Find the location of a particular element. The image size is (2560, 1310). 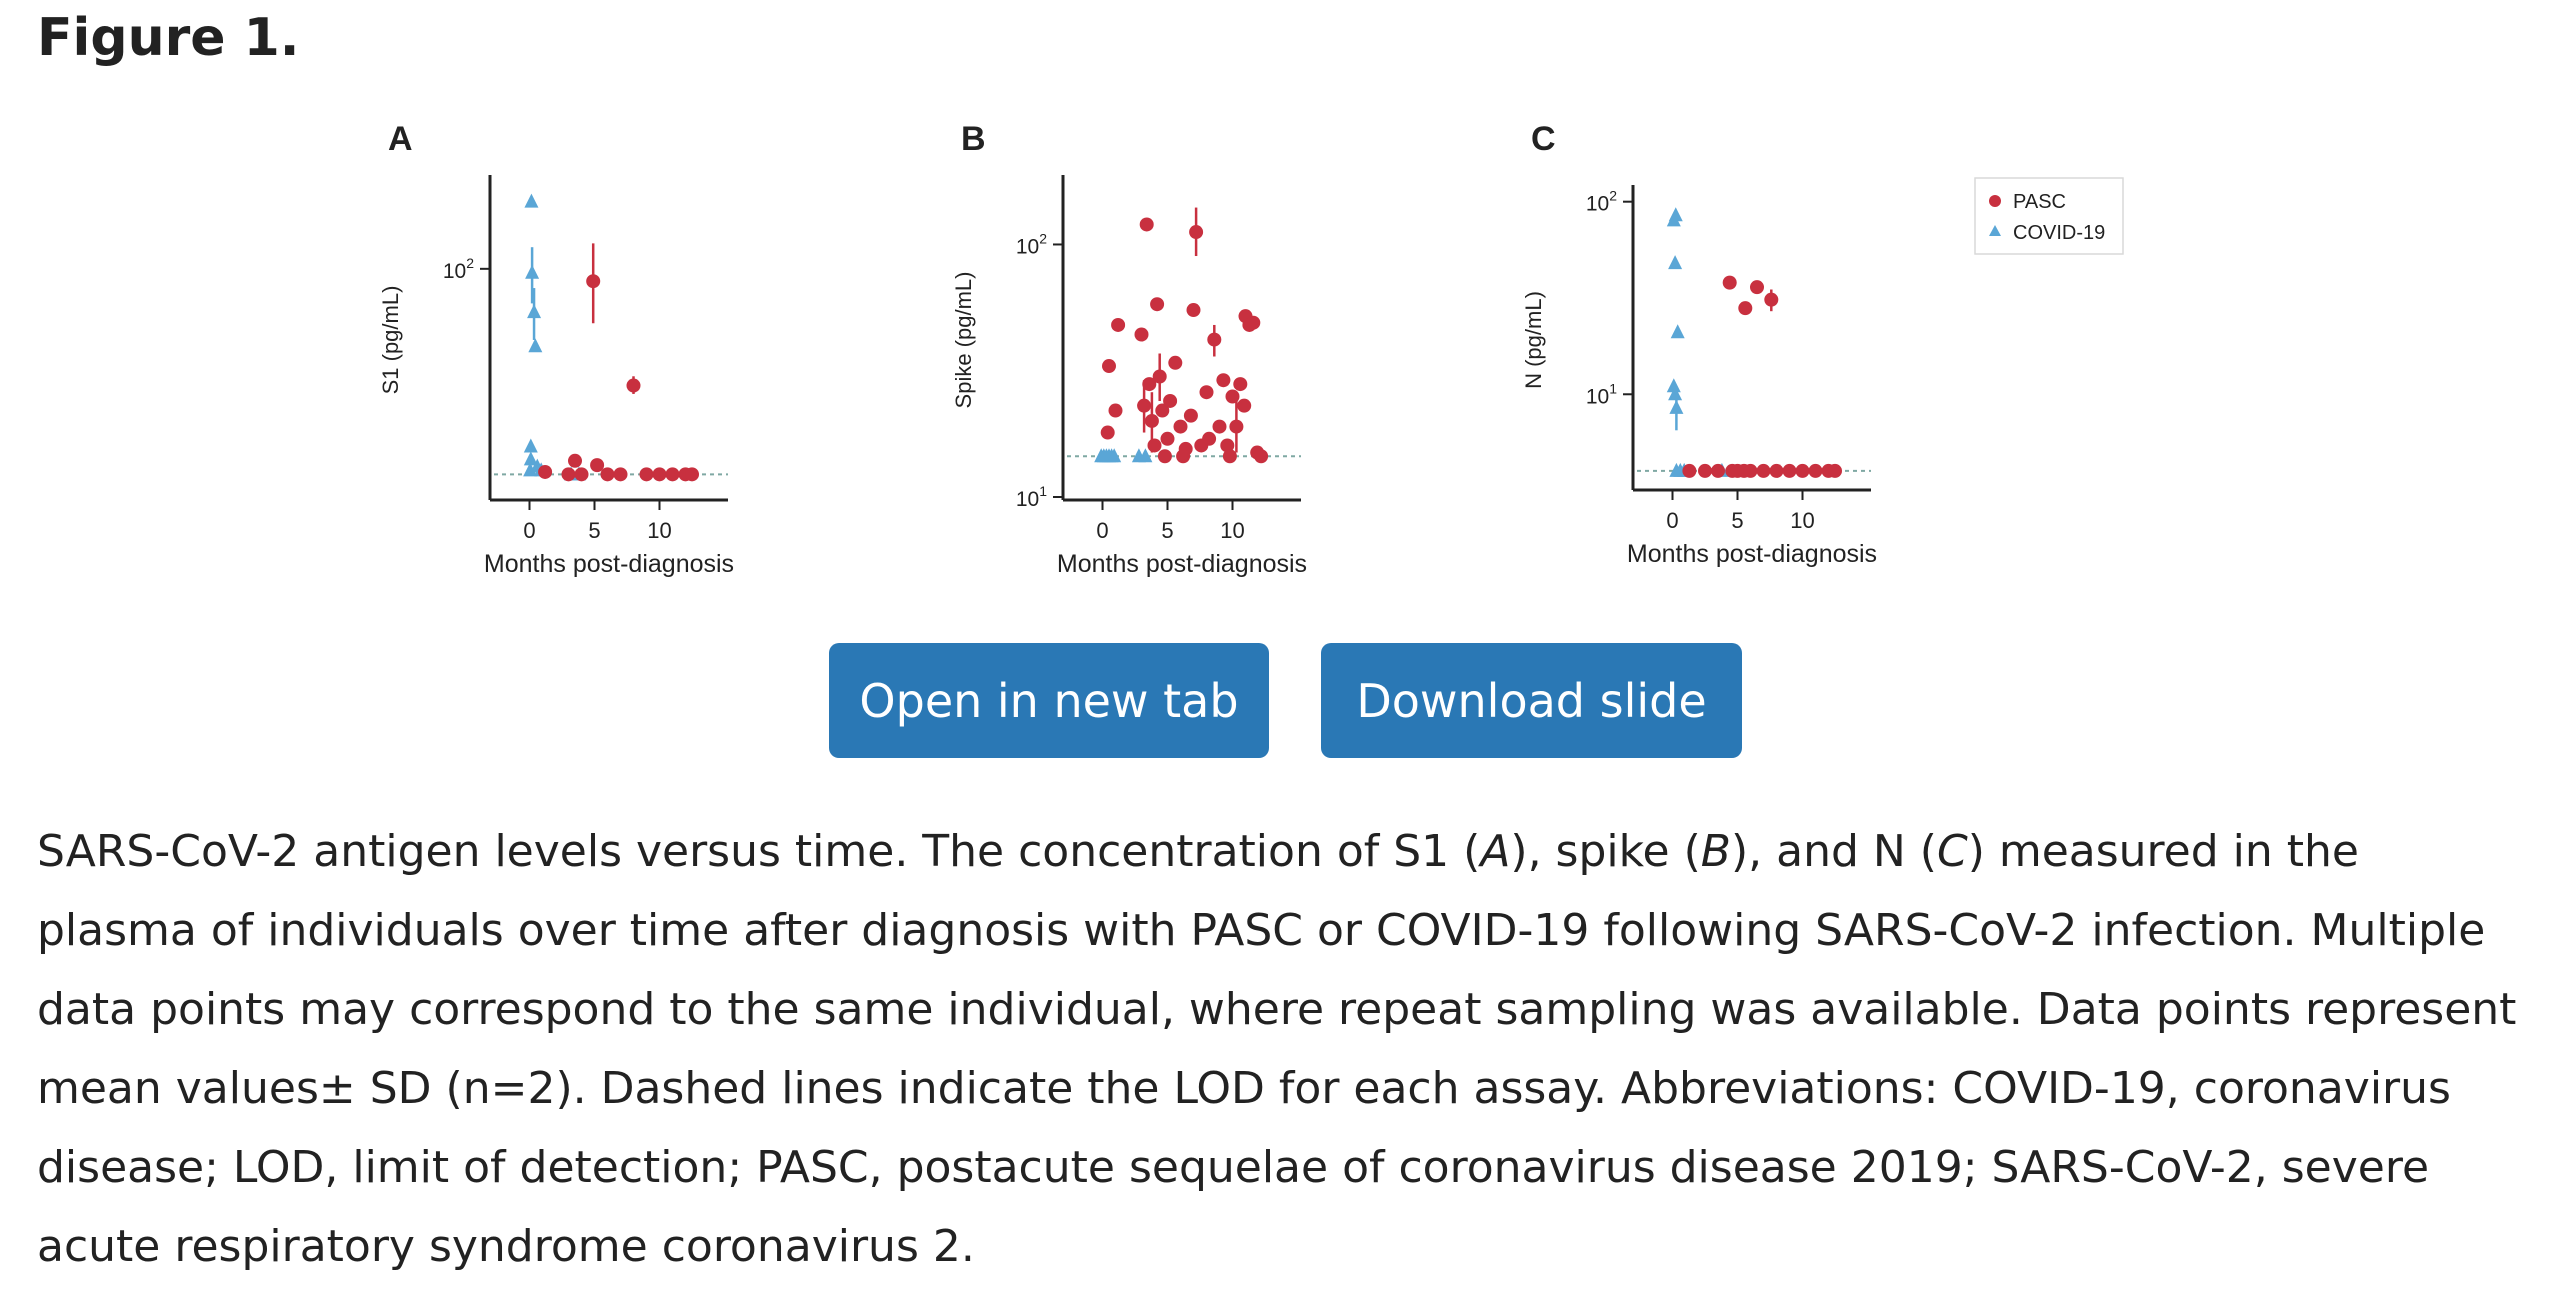

caption-panel-ref-c: C is located at coordinates (1952, 851).